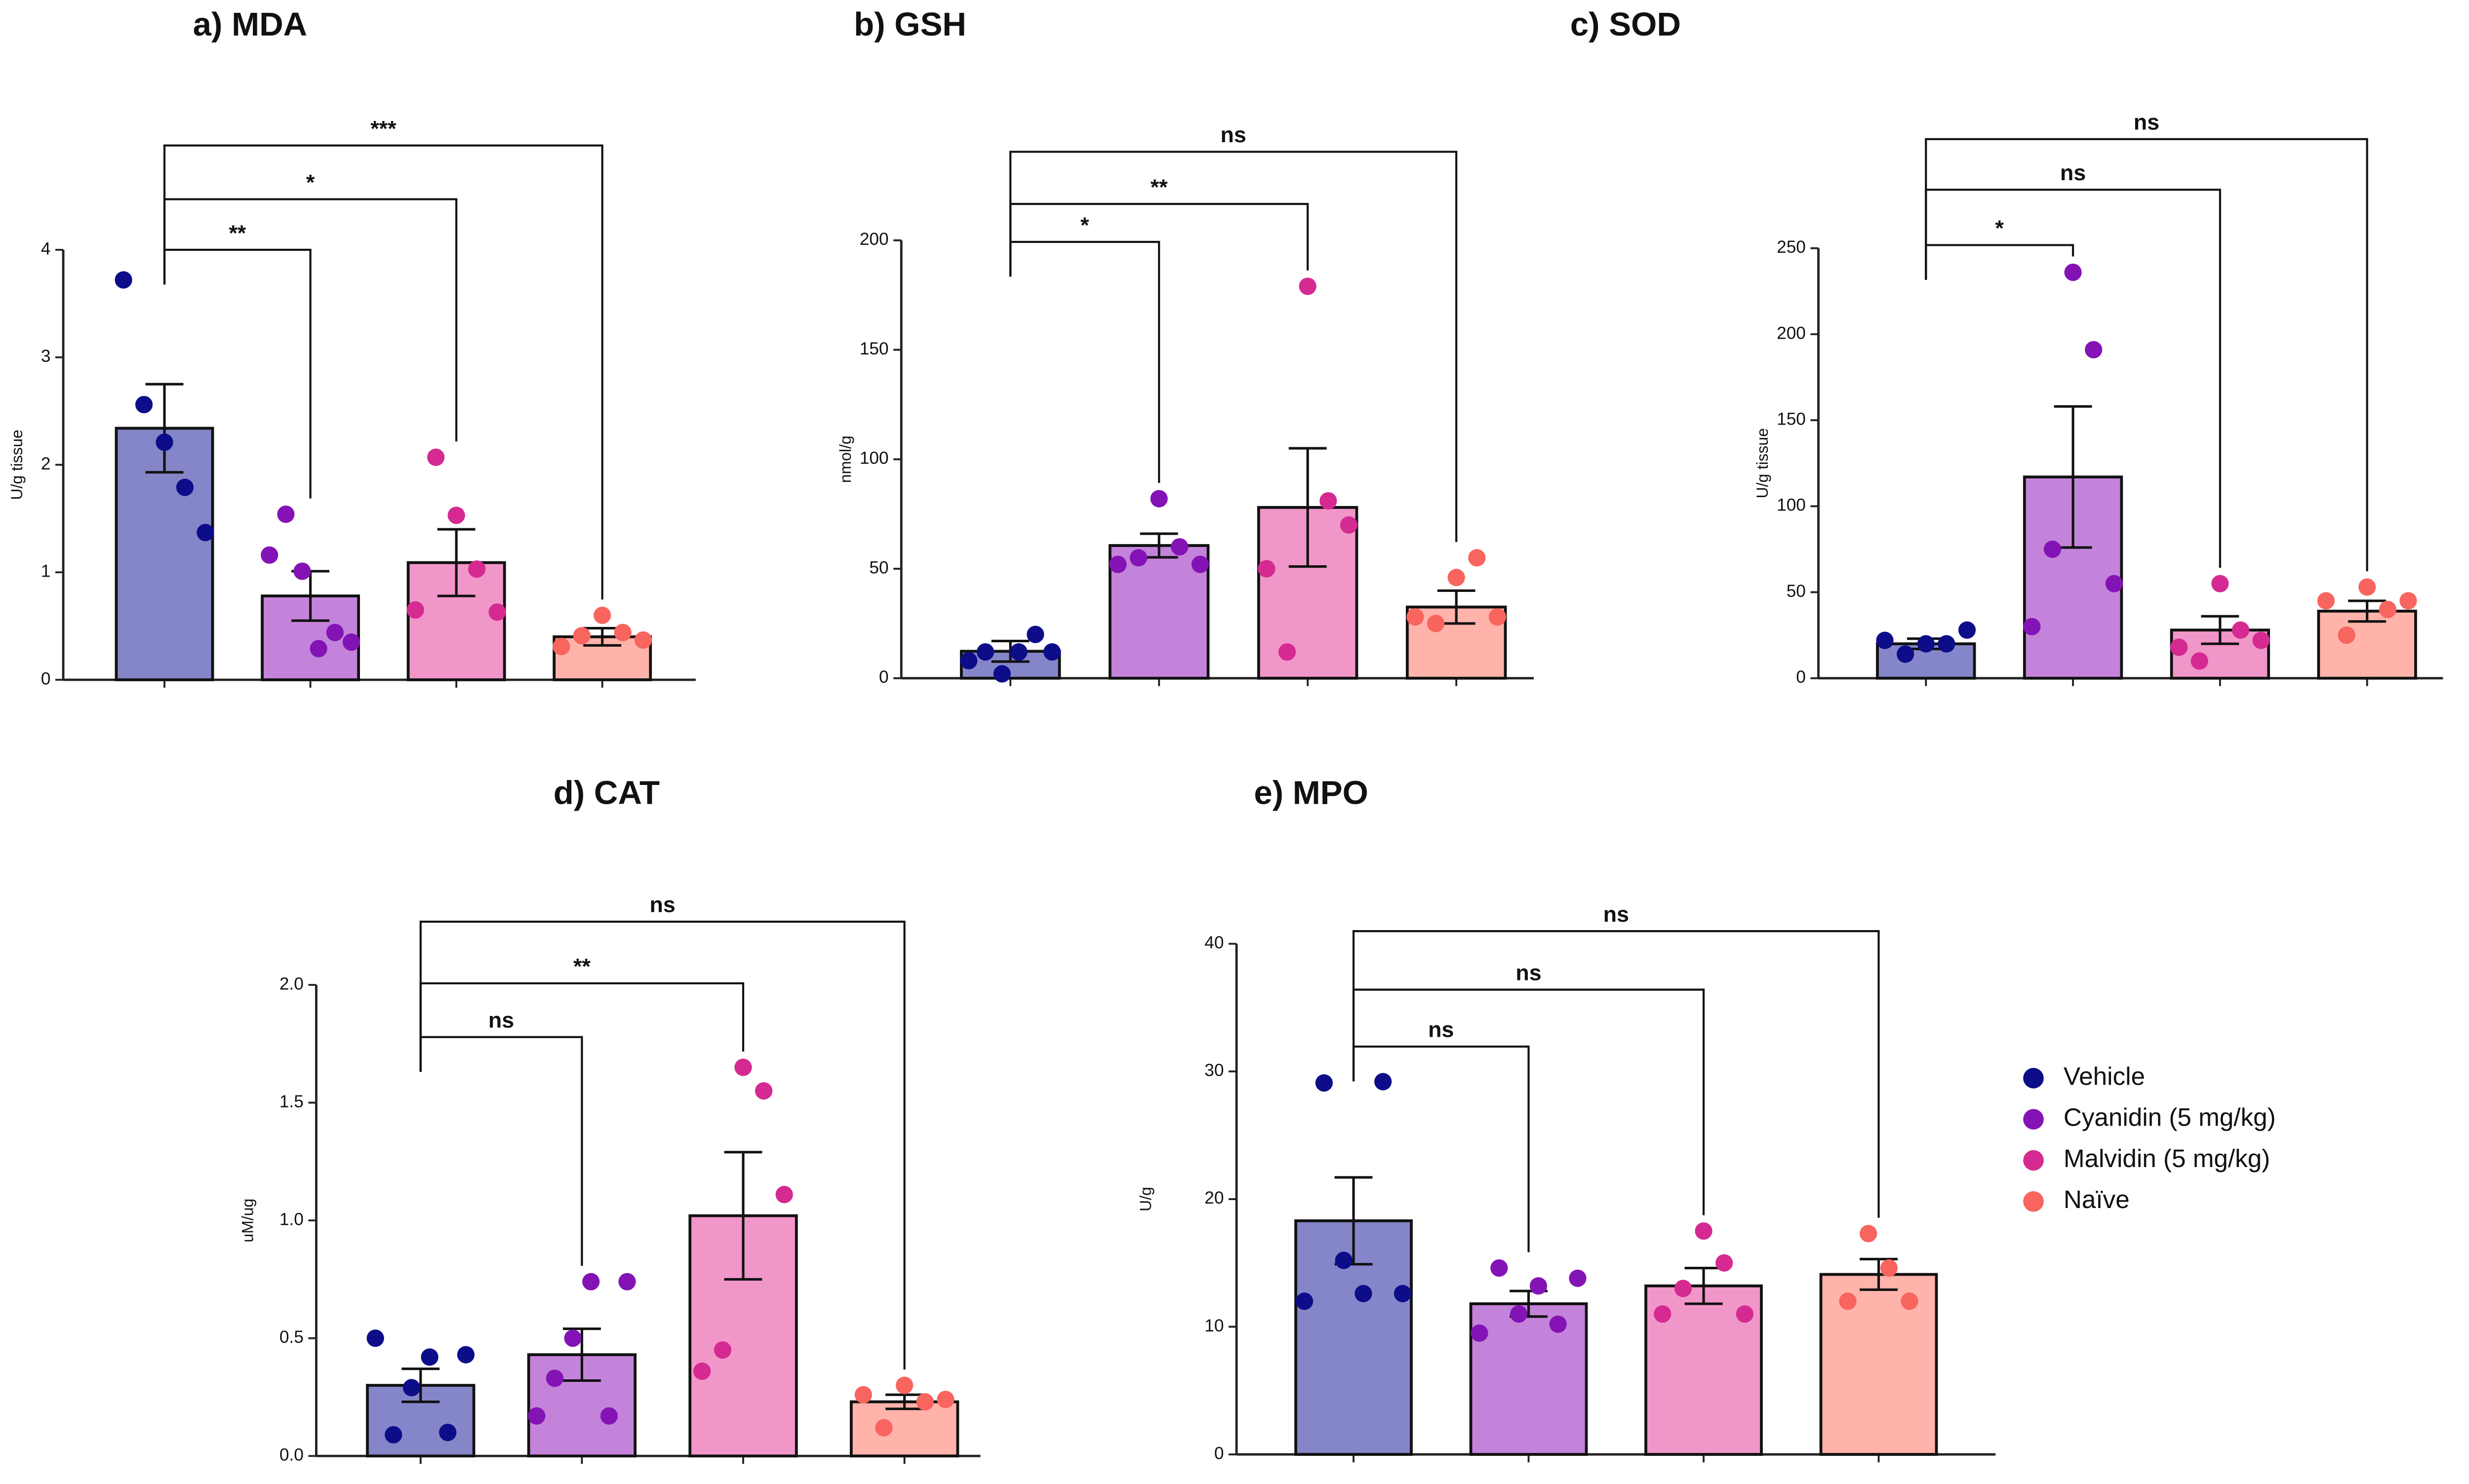 The width and height of the screenshot is (2469, 1484). Describe the element at coordinates (2170, 1117) in the screenshot. I see `legend-label: Cyanidin (5 mg/kg)` at that location.